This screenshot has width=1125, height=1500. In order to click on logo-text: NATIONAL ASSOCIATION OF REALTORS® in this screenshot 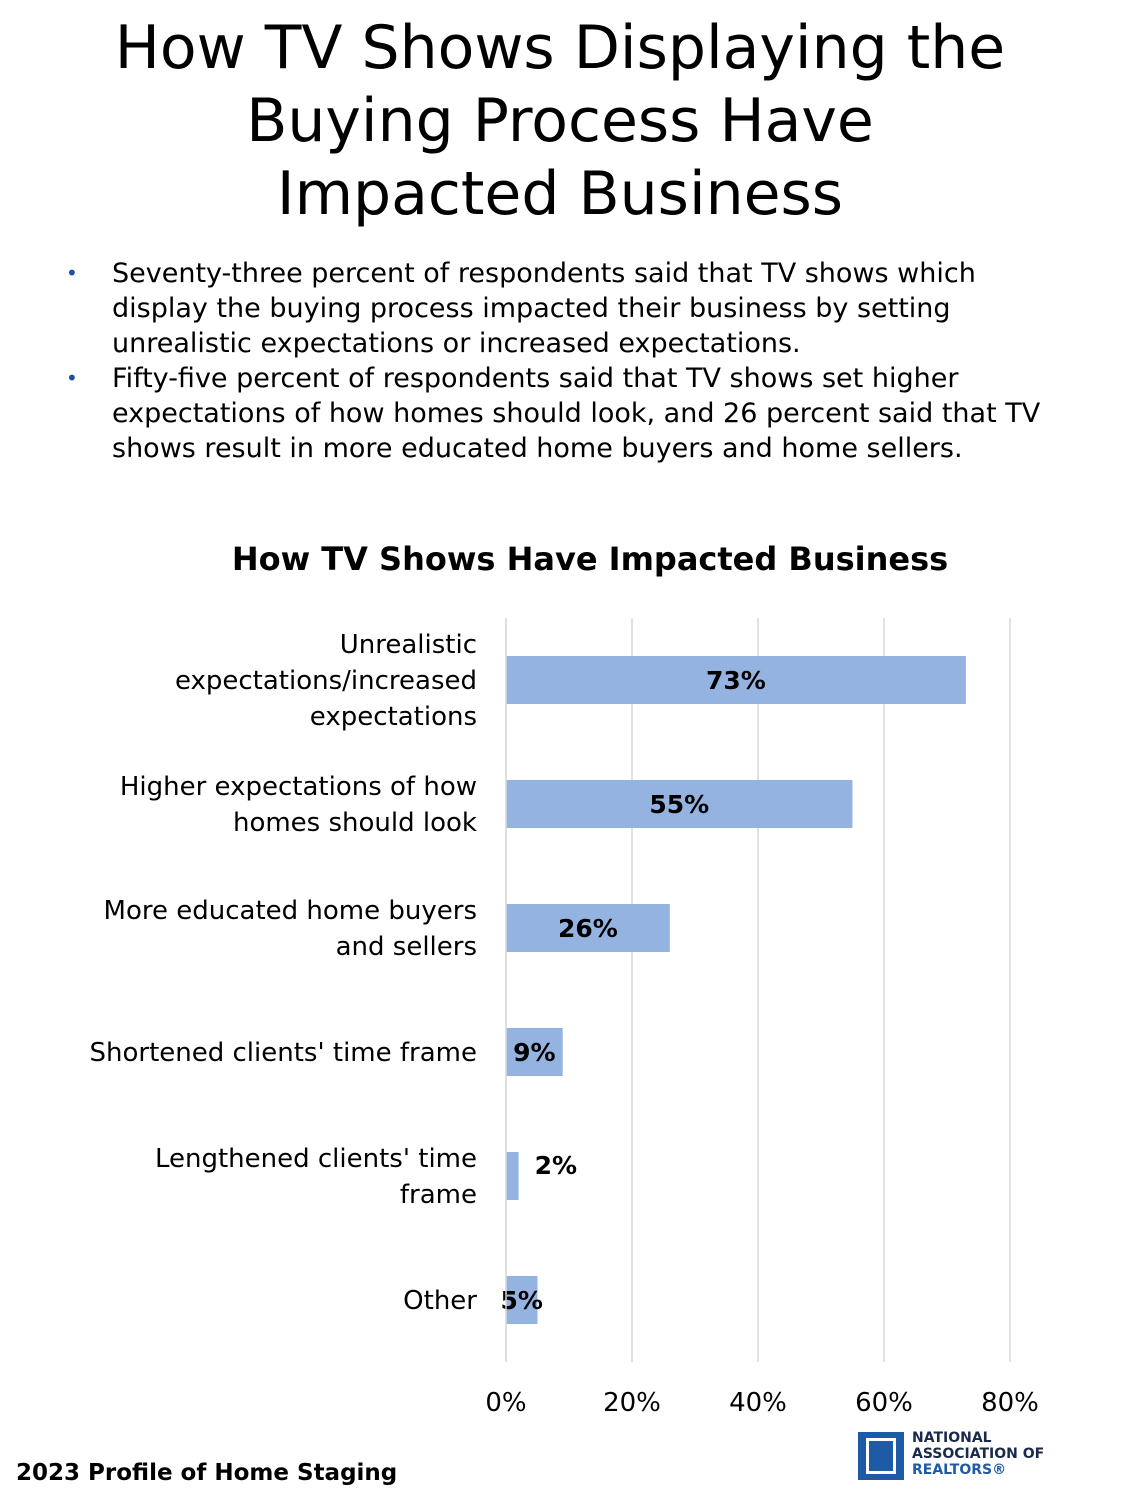, I will do `click(978, 1454)`.